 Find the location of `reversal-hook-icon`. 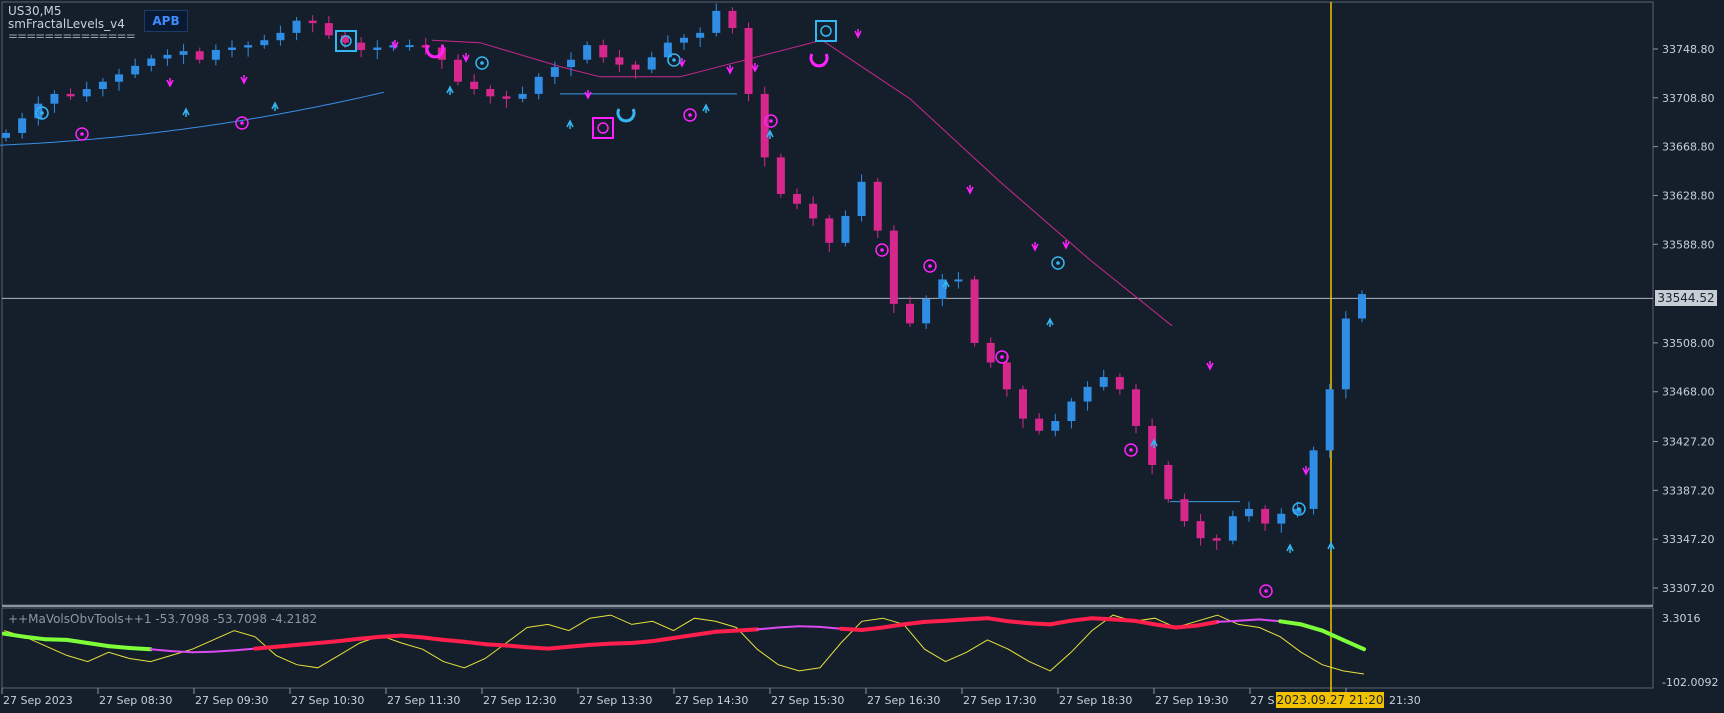

reversal-hook-icon is located at coordinates (819, 60).